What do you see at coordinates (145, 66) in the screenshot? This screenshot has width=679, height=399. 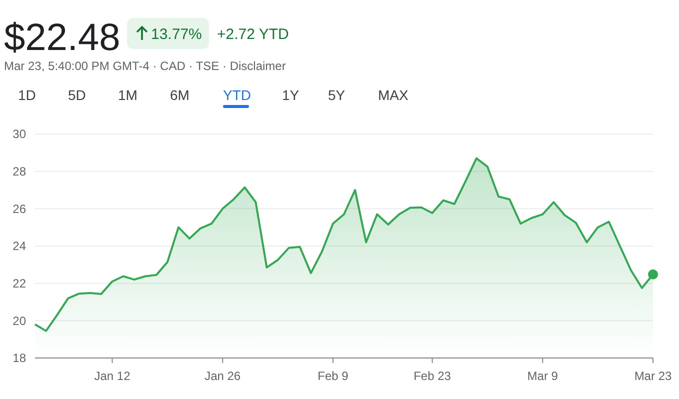 I see `chart-subtitle: Mar 23, 5:40:00 PM GMT-4 · CAD · TSE · Disclaimer` at bounding box center [145, 66].